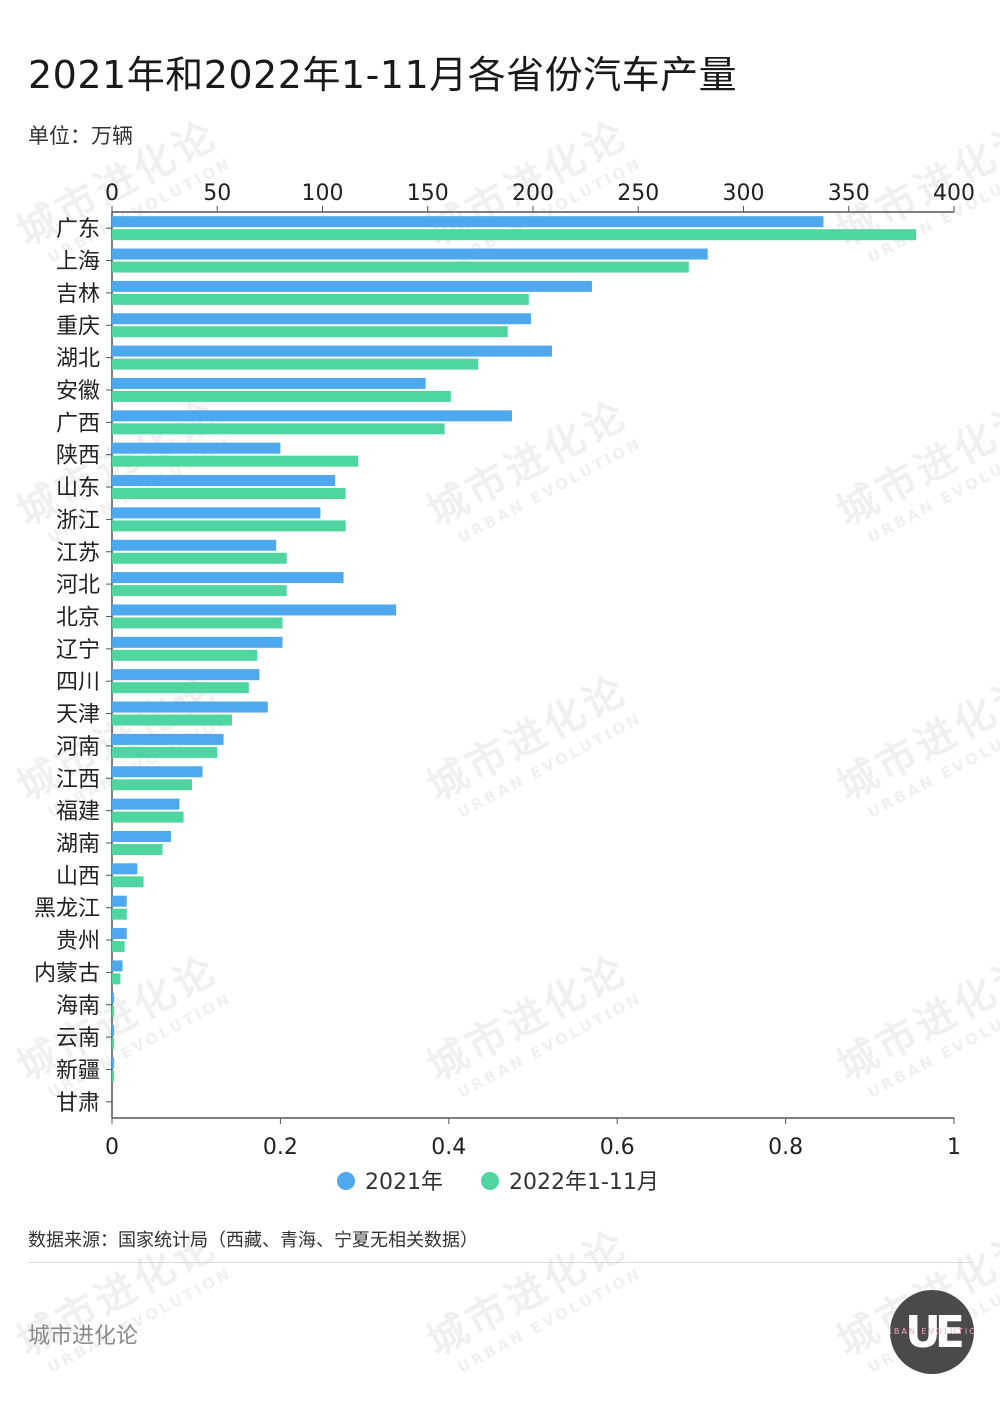  What do you see at coordinates (78, 294) in the screenshot?
I see `category-label: 吉林` at bounding box center [78, 294].